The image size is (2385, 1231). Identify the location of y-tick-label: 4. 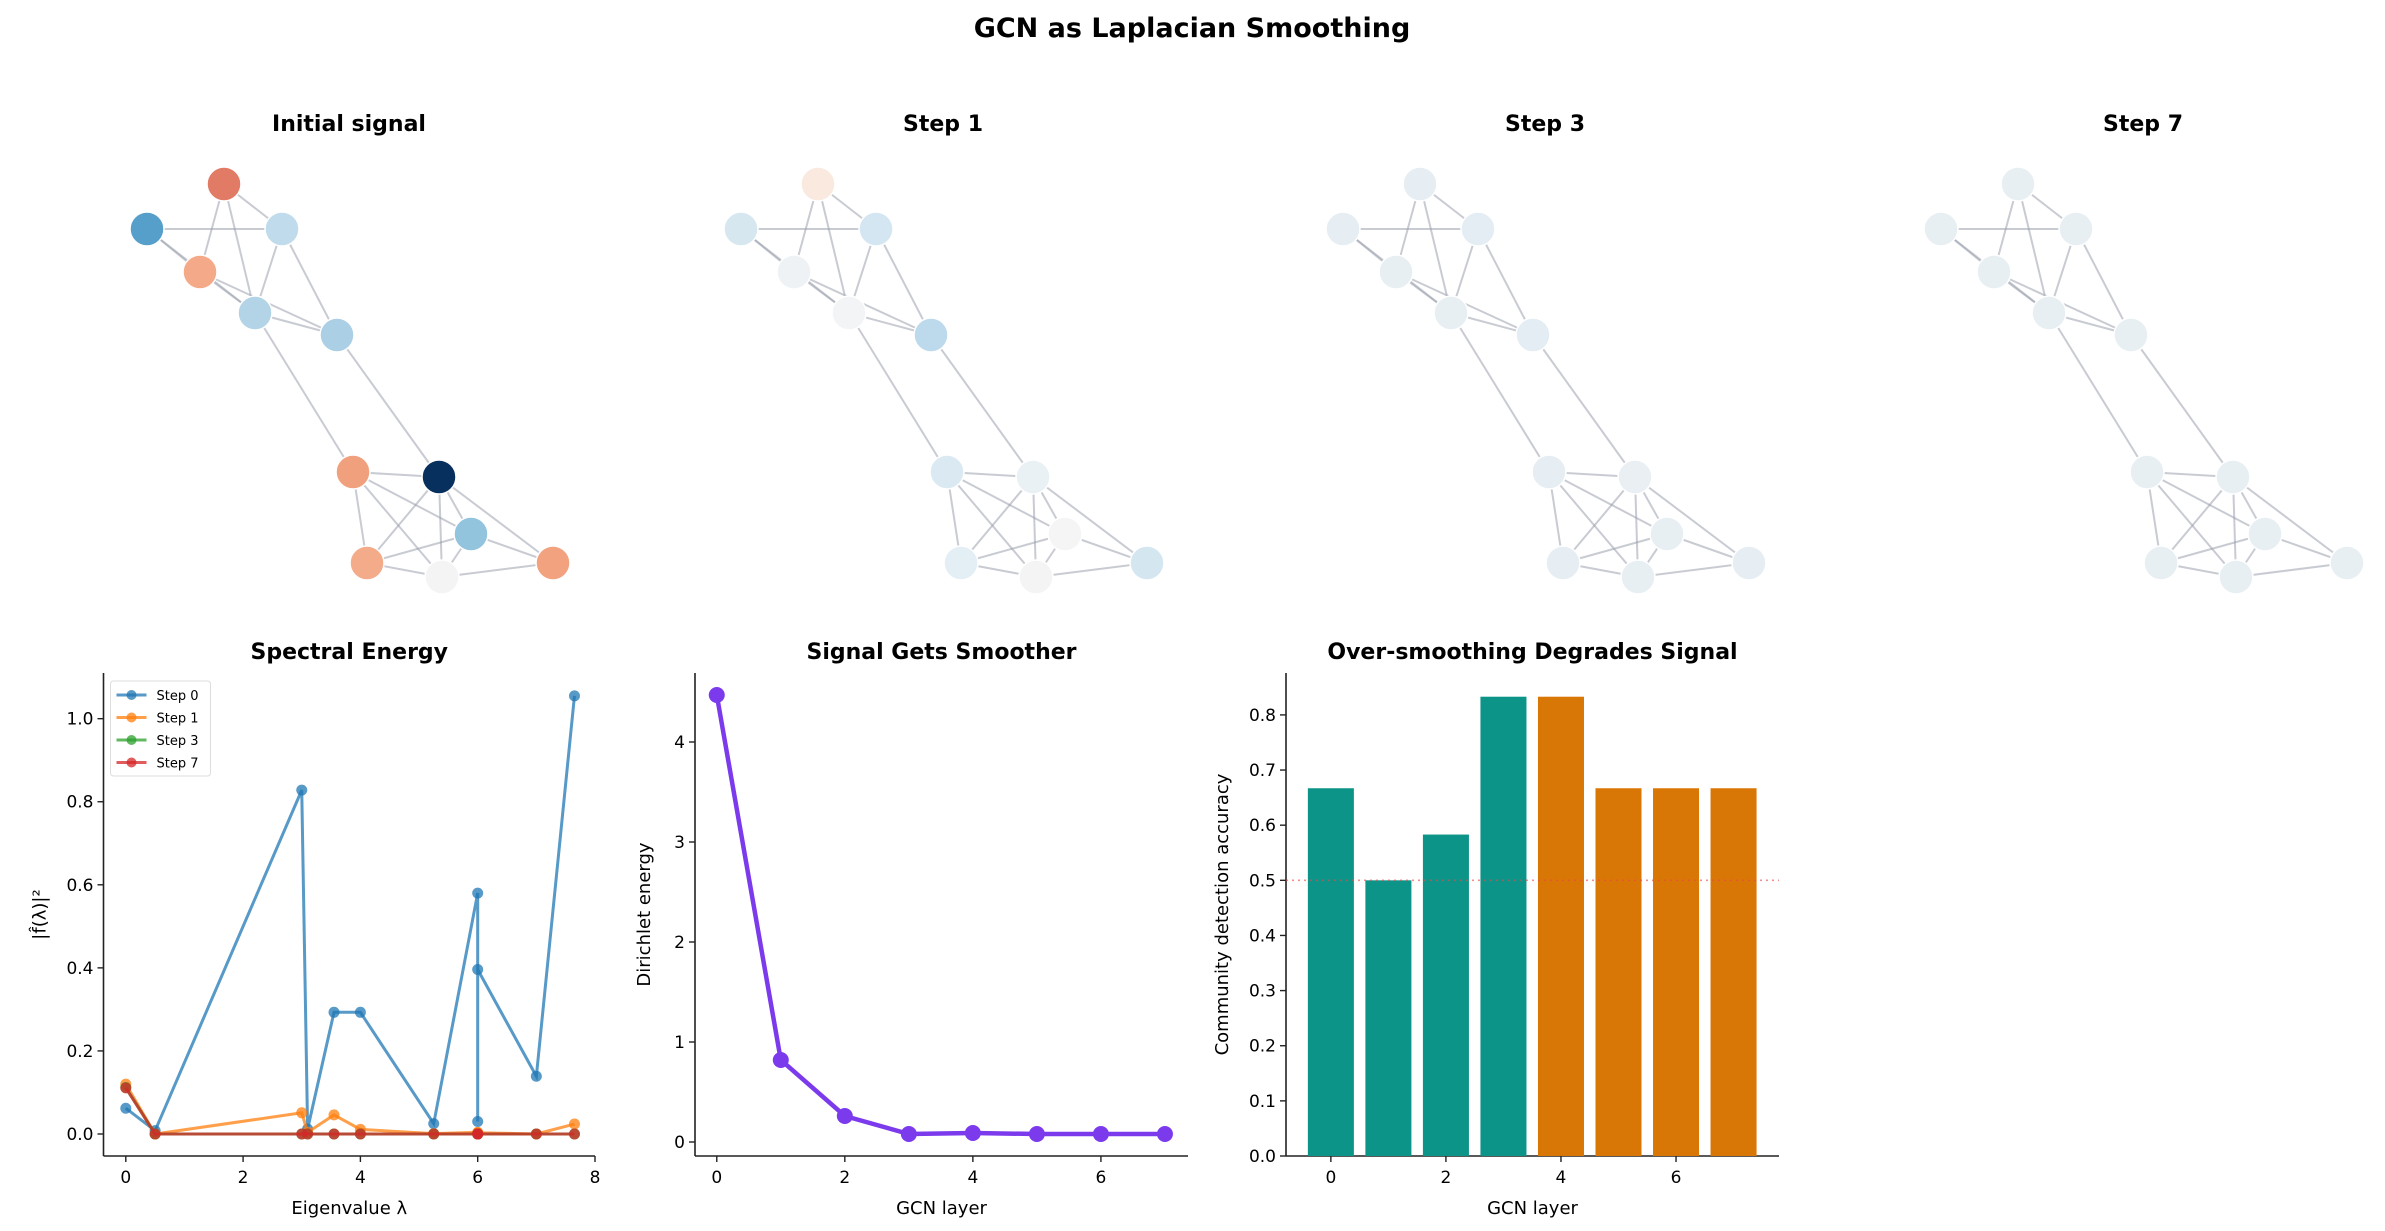
(679, 743).